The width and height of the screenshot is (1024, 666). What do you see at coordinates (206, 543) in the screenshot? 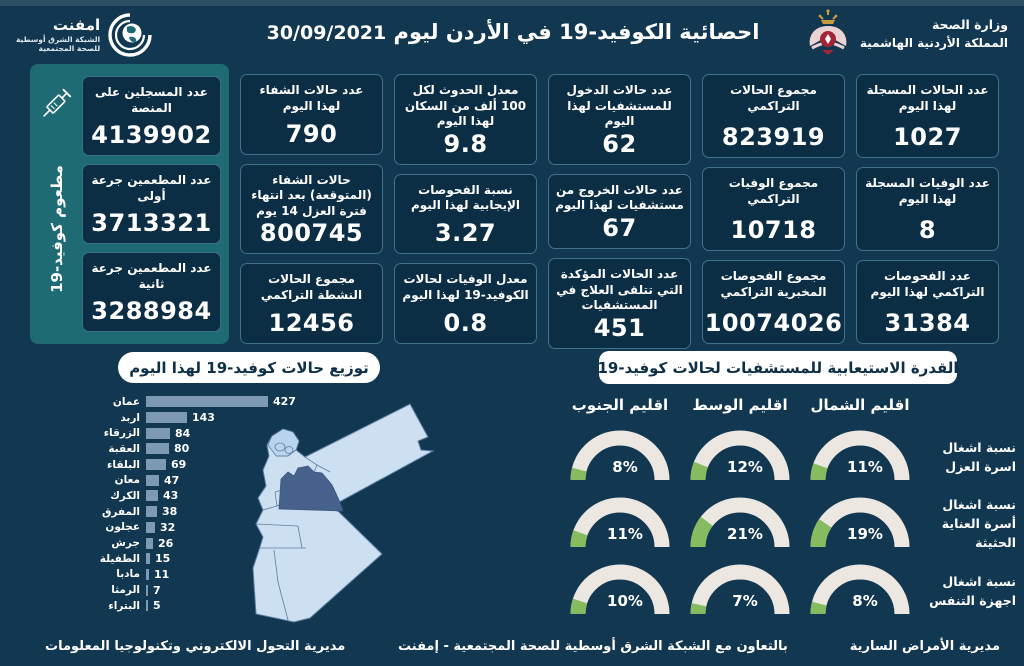
I see `bar-row: جرش 26` at bounding box center [206, 543].